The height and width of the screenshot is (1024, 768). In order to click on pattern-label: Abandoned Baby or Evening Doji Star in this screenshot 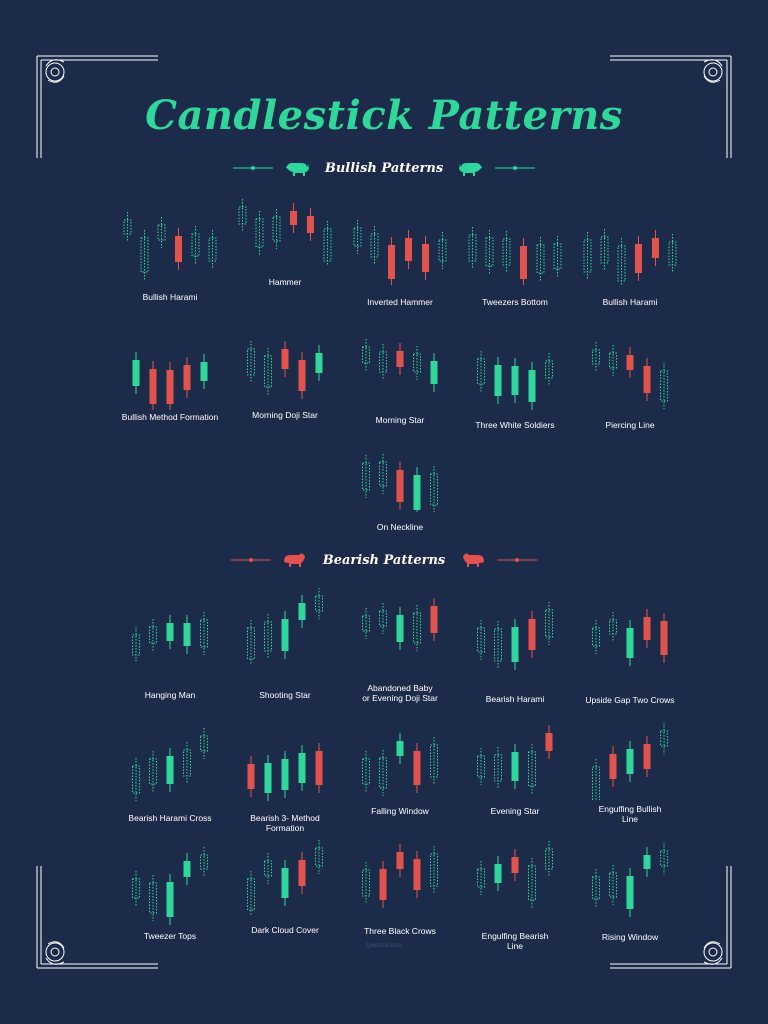, I will do `click(400, 693)`.